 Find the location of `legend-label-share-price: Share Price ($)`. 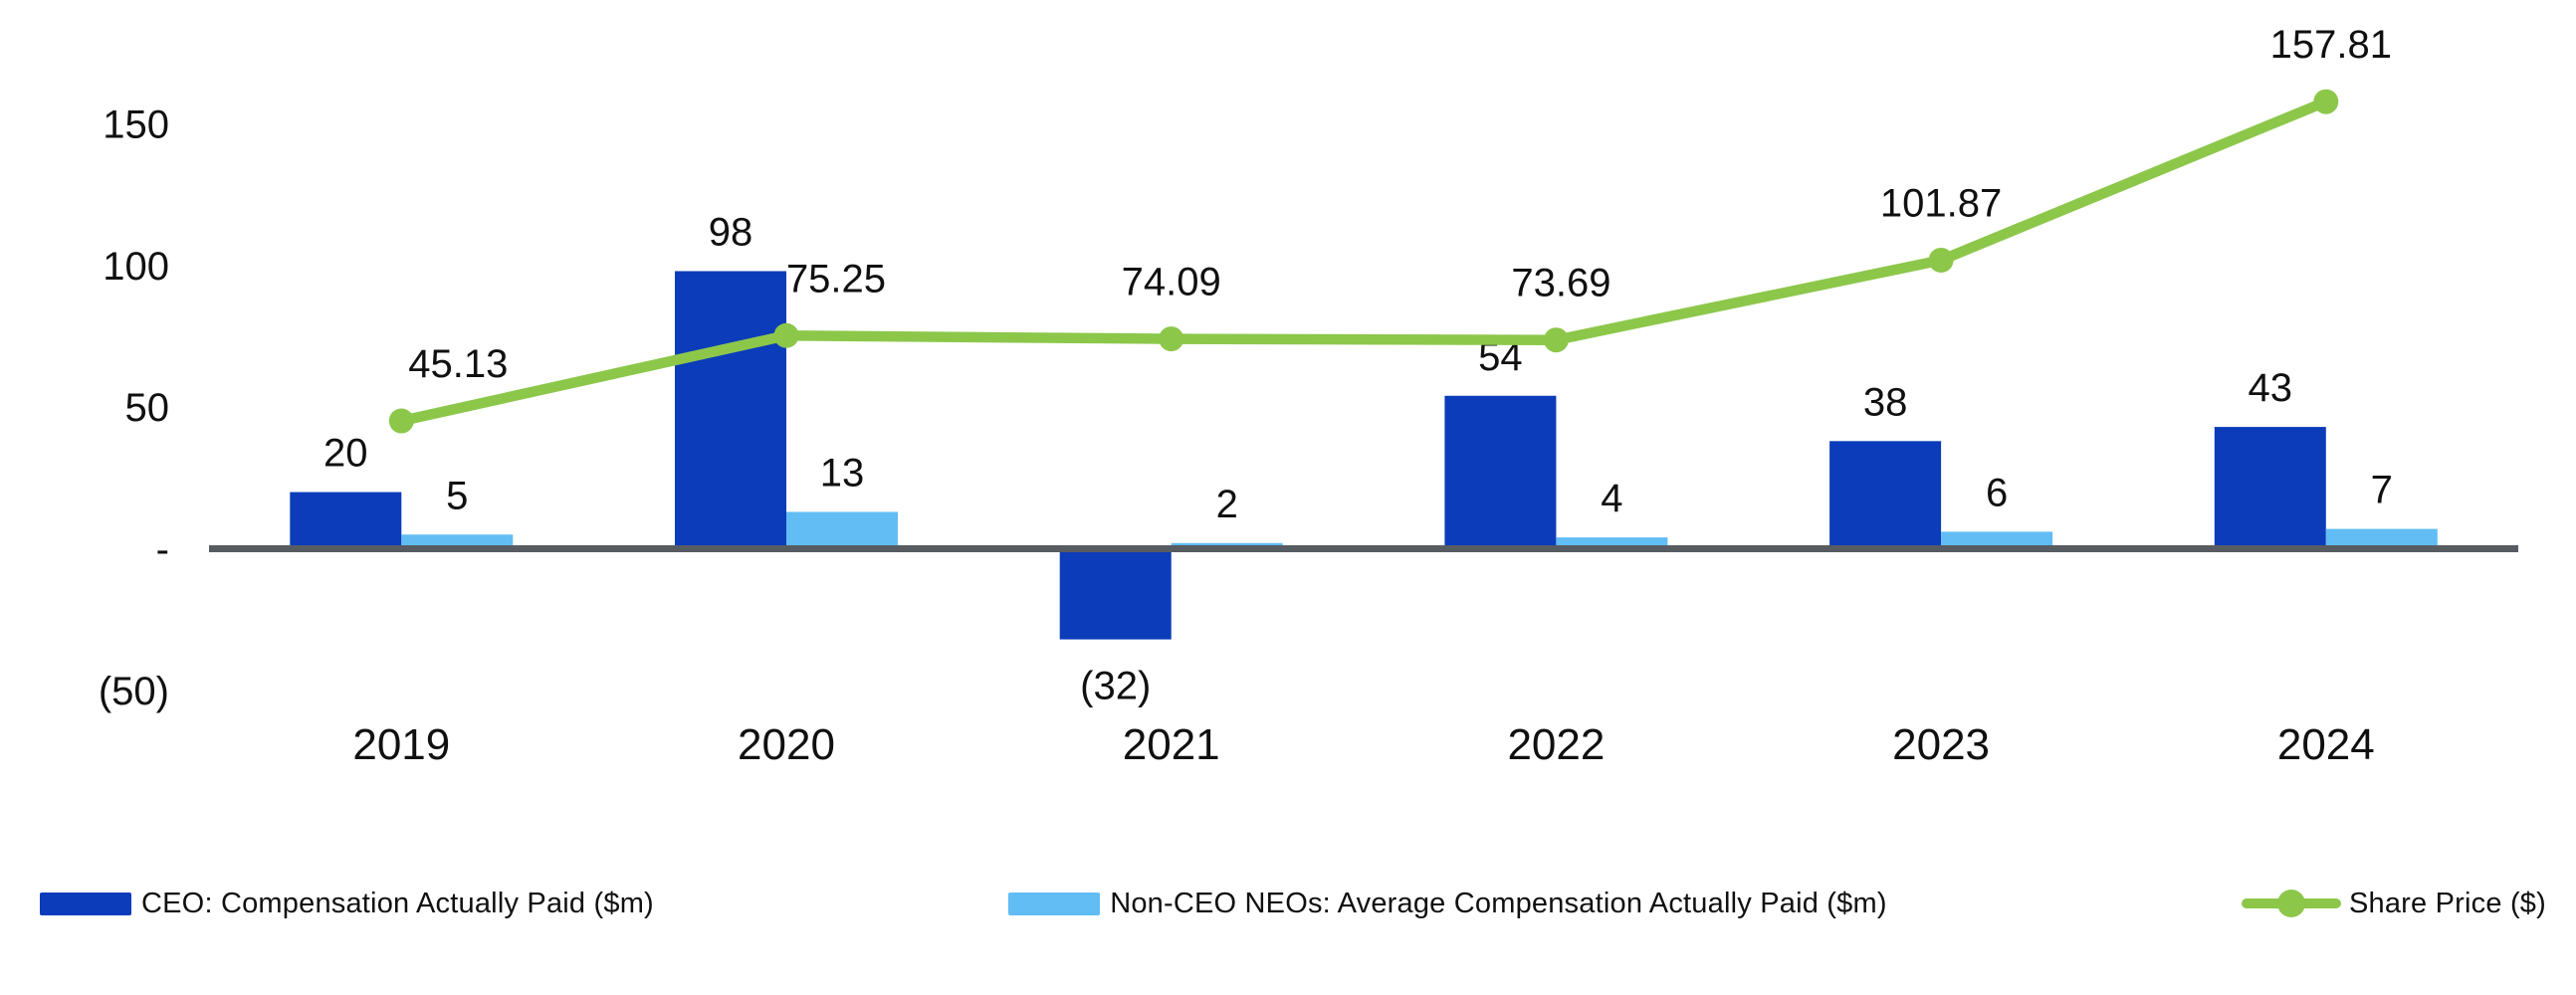

legend-label-share-price: Share Price ($) is located at coordinates (2447, 903).